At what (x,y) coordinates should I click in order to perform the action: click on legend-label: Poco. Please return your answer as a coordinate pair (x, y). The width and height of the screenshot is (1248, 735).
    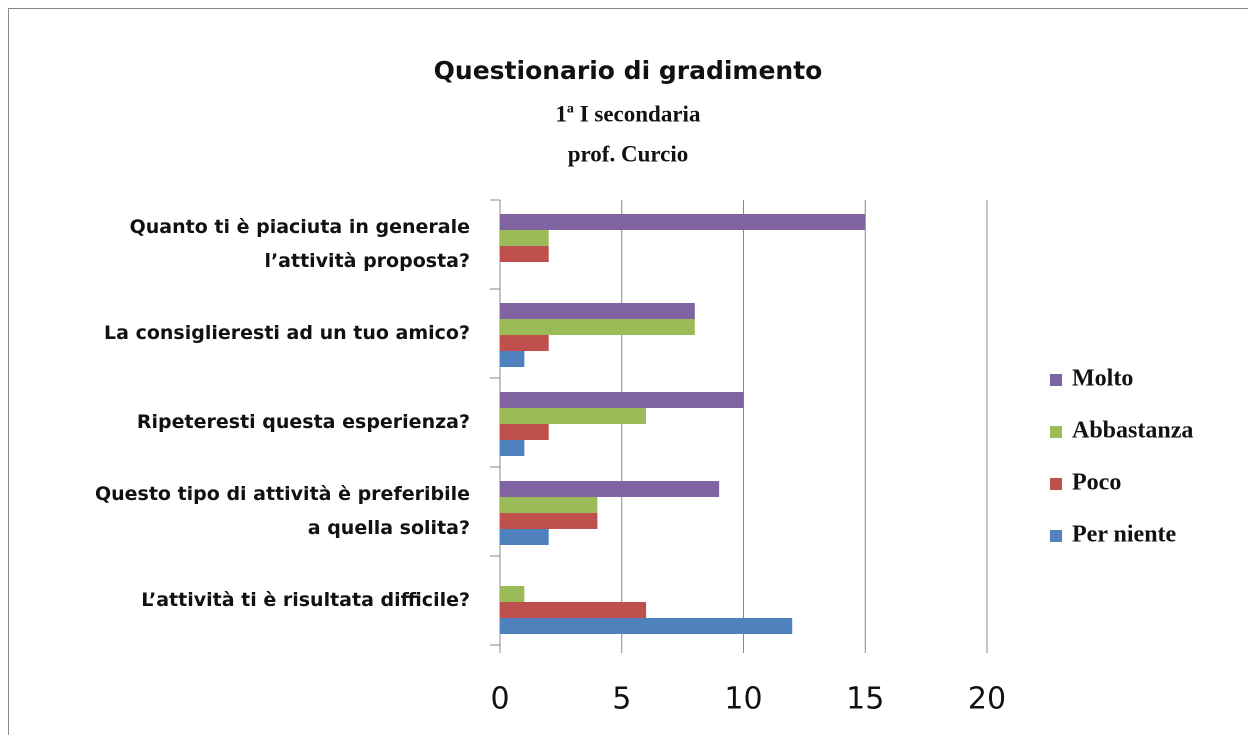
    Looking at the image, I should click on (1096, 483).